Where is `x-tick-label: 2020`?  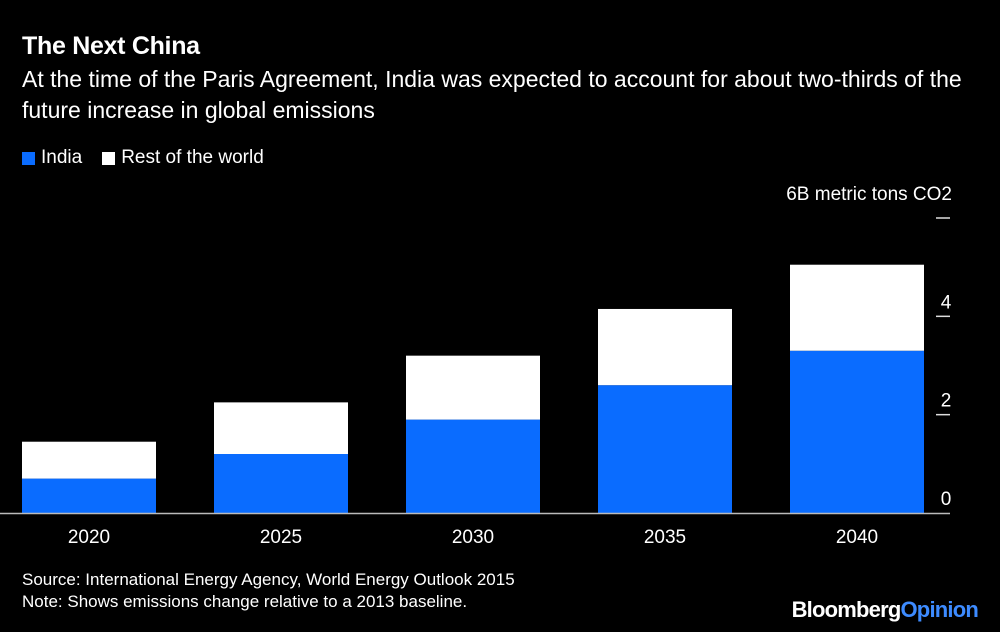 x-tick-label: 2020 is located at coordinates (89, 537).